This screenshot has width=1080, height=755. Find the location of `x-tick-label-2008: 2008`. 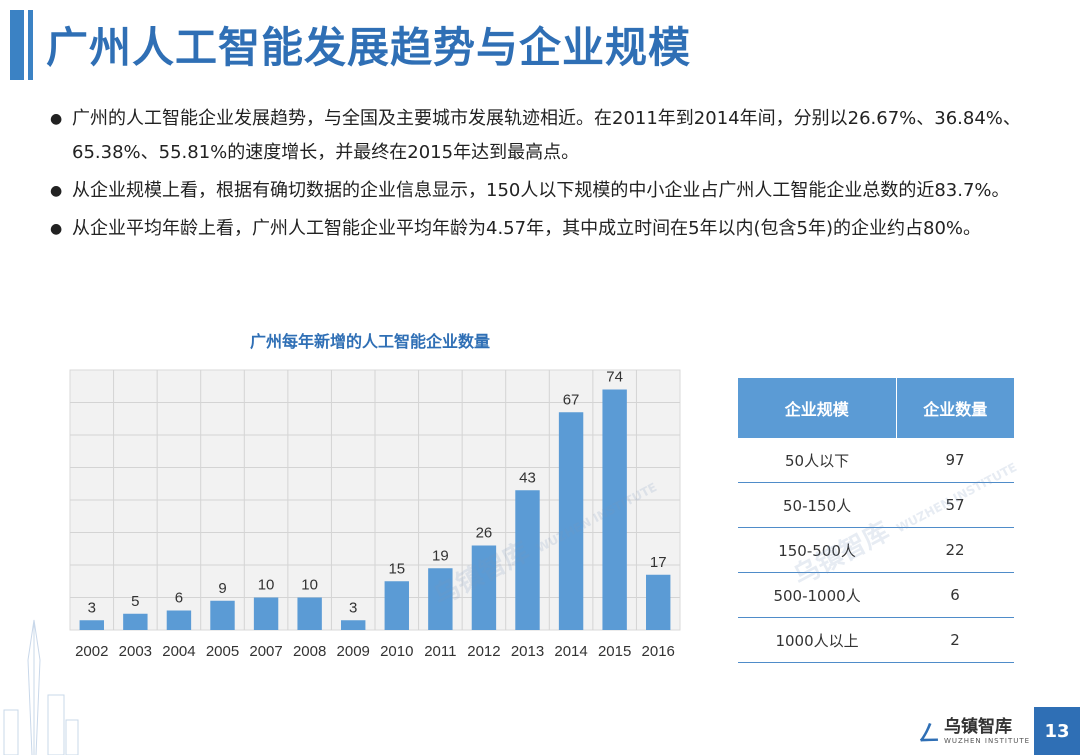

x-tick-label-2008: 2008 is located at coordinates (309, 651).